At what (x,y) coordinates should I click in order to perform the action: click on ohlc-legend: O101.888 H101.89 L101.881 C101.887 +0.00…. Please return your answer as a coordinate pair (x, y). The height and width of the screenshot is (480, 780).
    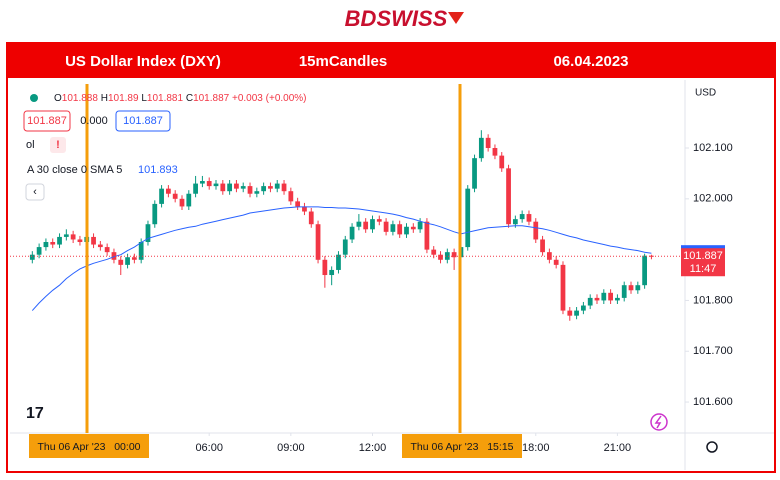
    Looking at the image, I should click on (180, 98).